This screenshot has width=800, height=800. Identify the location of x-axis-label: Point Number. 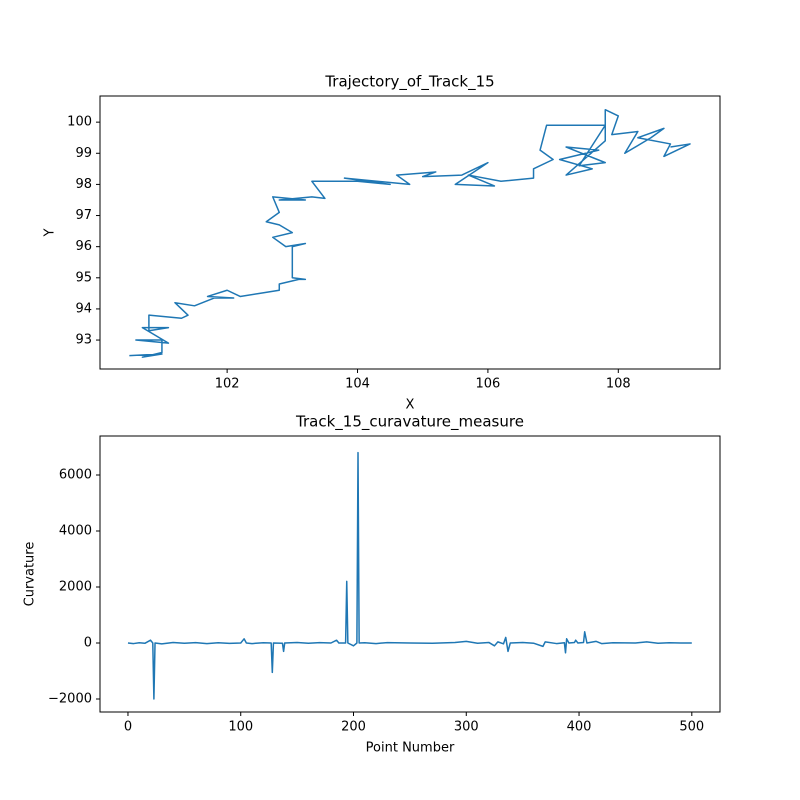
(410, 748).